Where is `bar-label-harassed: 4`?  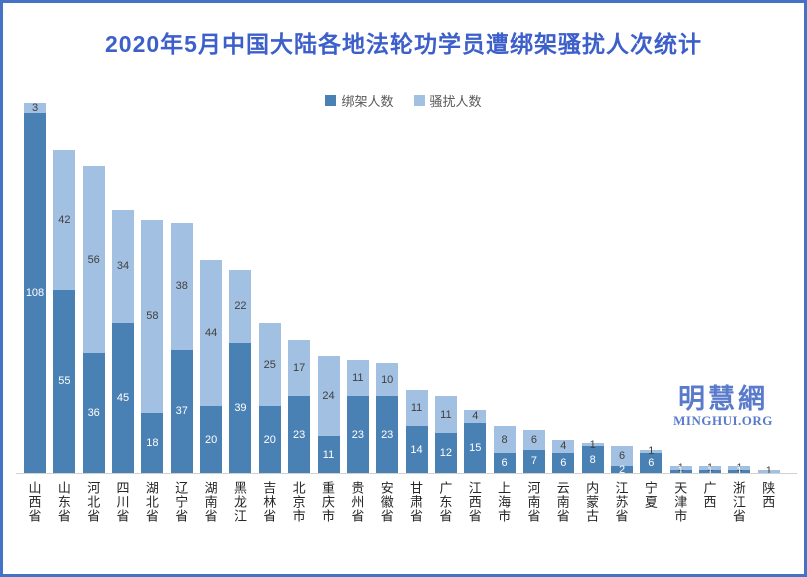 bar-label-harassed: 4 is located at coordinates (563, 446).